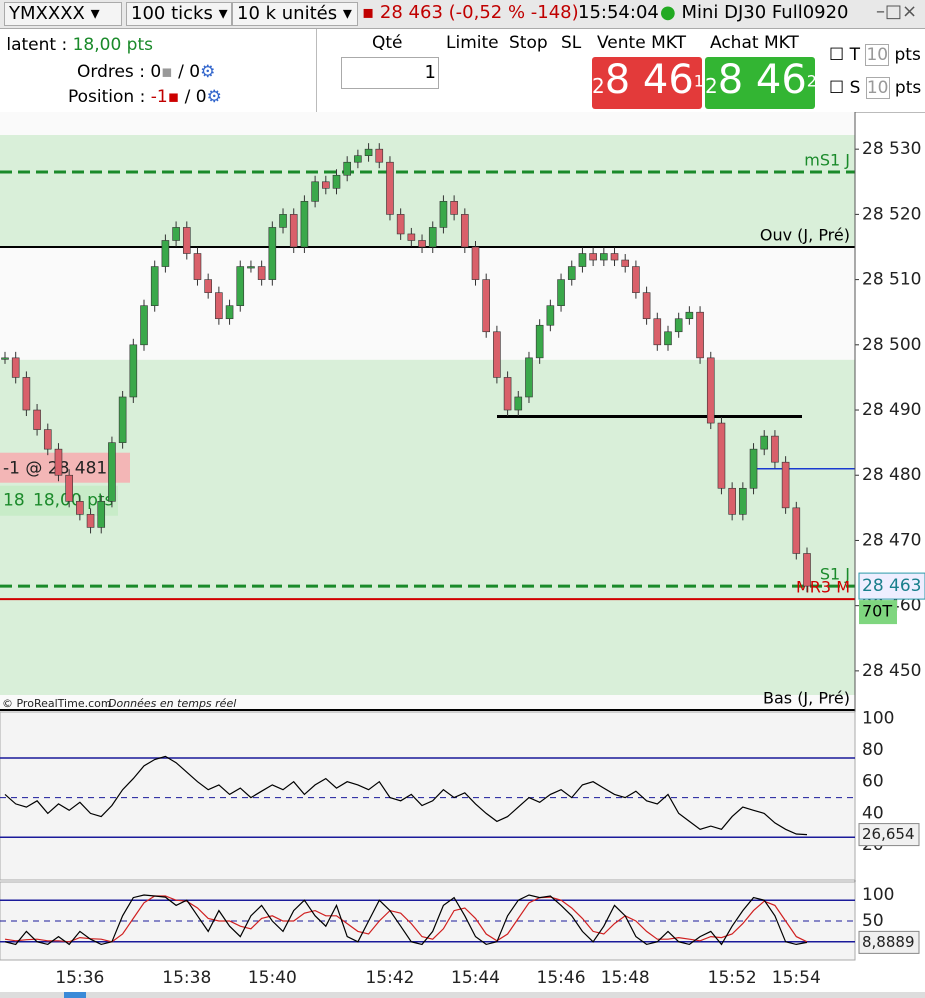 The height and width of the screenshot is (998, 925). Describe the element at coordinates (561, 978) in the screenshot. I see `x-tick-label: 15:46` at that location.